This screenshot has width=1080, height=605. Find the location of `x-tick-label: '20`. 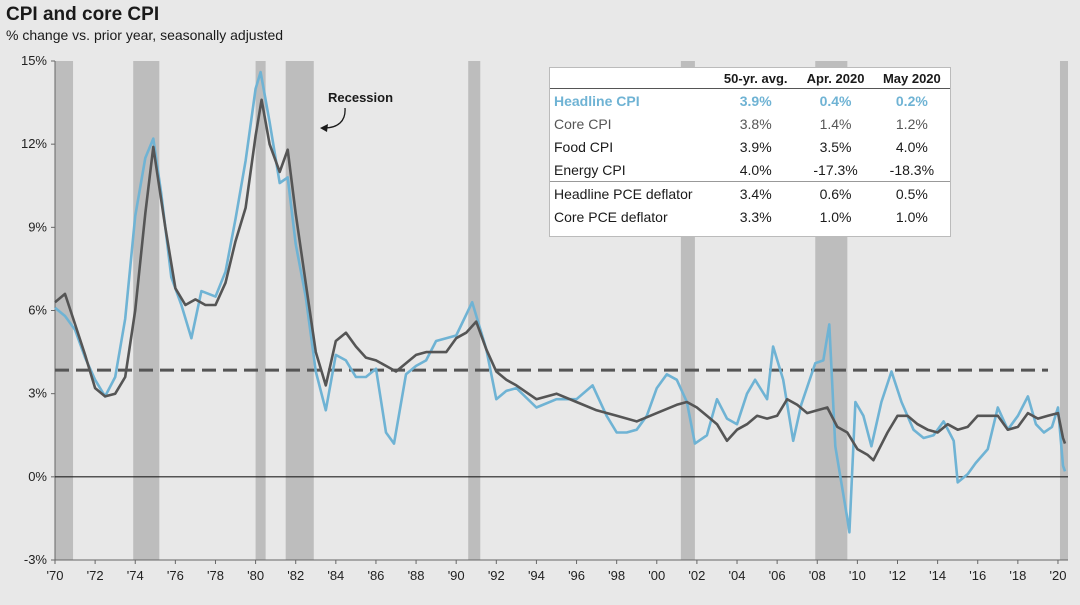

x-tick-label: '20 is located at coordinates (1057, 575).